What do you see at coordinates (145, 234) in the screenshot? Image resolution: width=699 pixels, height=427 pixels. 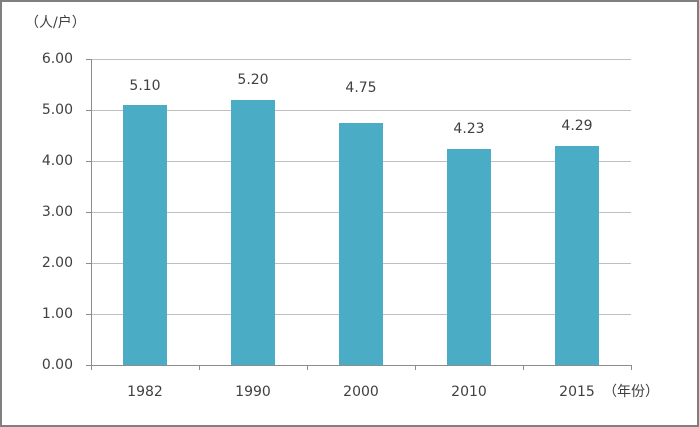 I see `bar-1982` at bounding box center [145, 234].